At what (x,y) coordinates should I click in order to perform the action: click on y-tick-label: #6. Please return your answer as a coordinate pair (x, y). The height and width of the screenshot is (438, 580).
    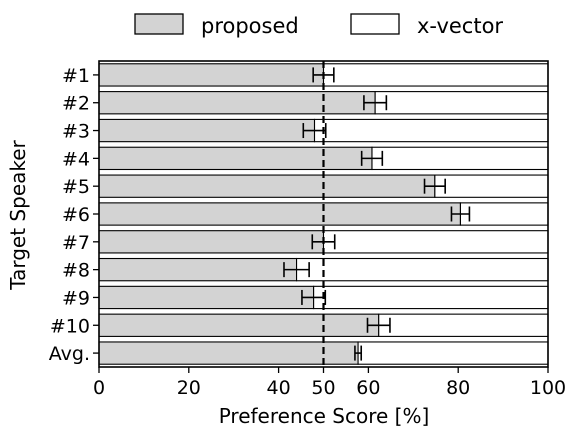
    Looking at the image, I should click on (76, 215).